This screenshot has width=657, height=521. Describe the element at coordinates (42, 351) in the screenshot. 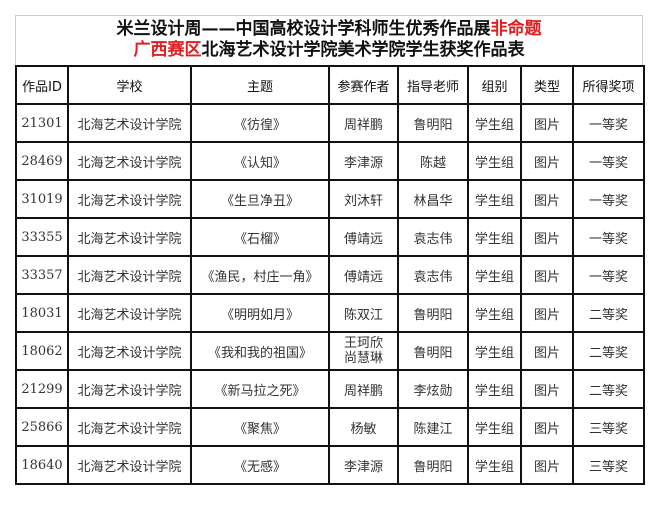

I see `table-cell: 18062` at that location.